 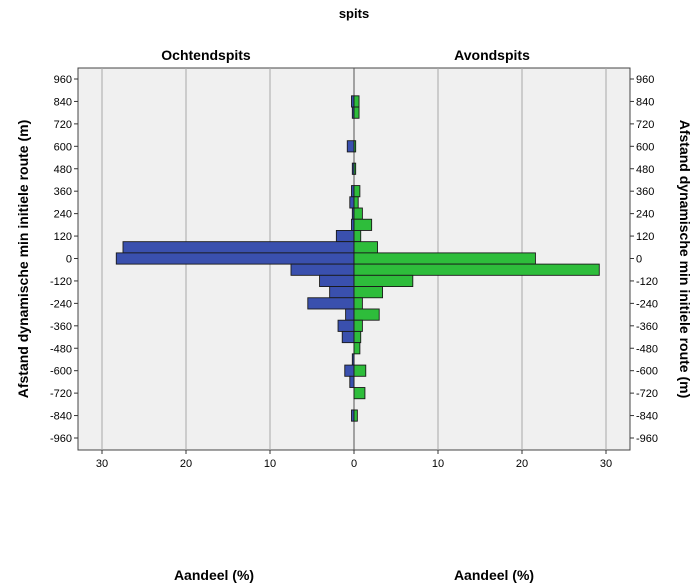 What do you see at coordinates (63, 170) in the screenshot?
I see `y-tick-label-left-4: 480` at bounding box center [63, 170].